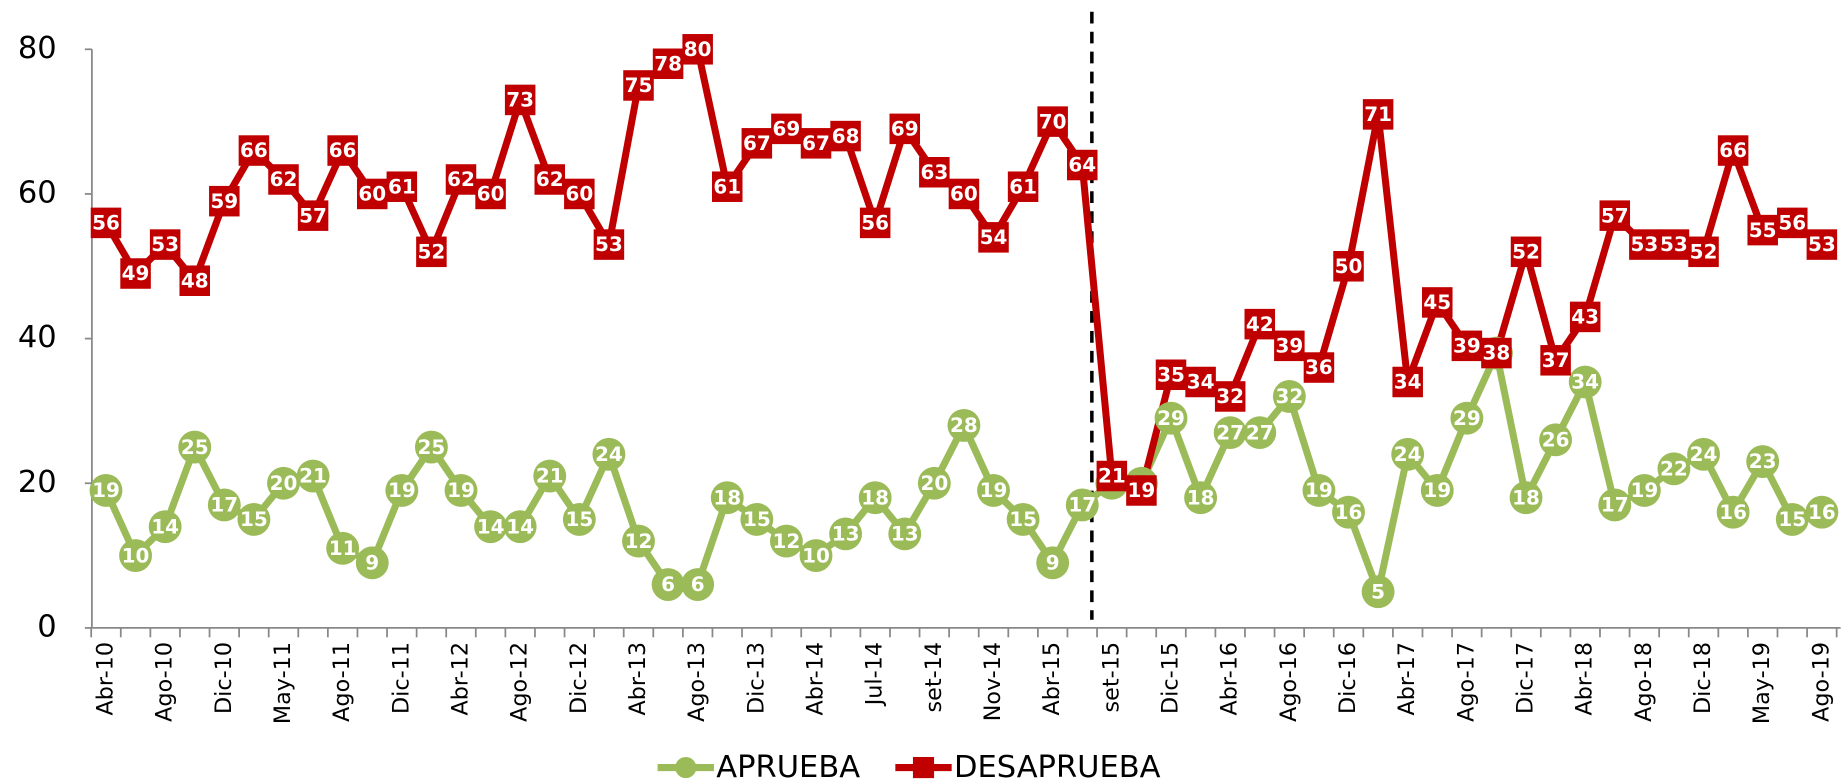 Image resolution: width=1841 pixels, height=784 pixels. I want to click on data-label: 71, so click(1378, 114).